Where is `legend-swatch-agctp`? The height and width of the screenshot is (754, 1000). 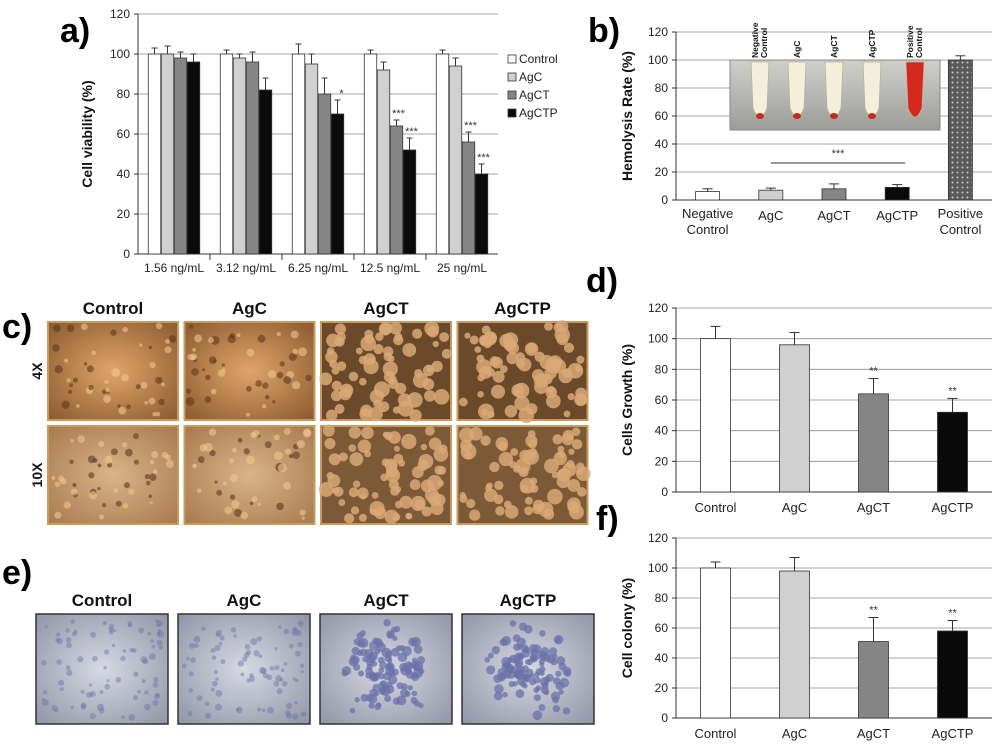 legend-swatch-agctp is located at coordinates (512, 113).